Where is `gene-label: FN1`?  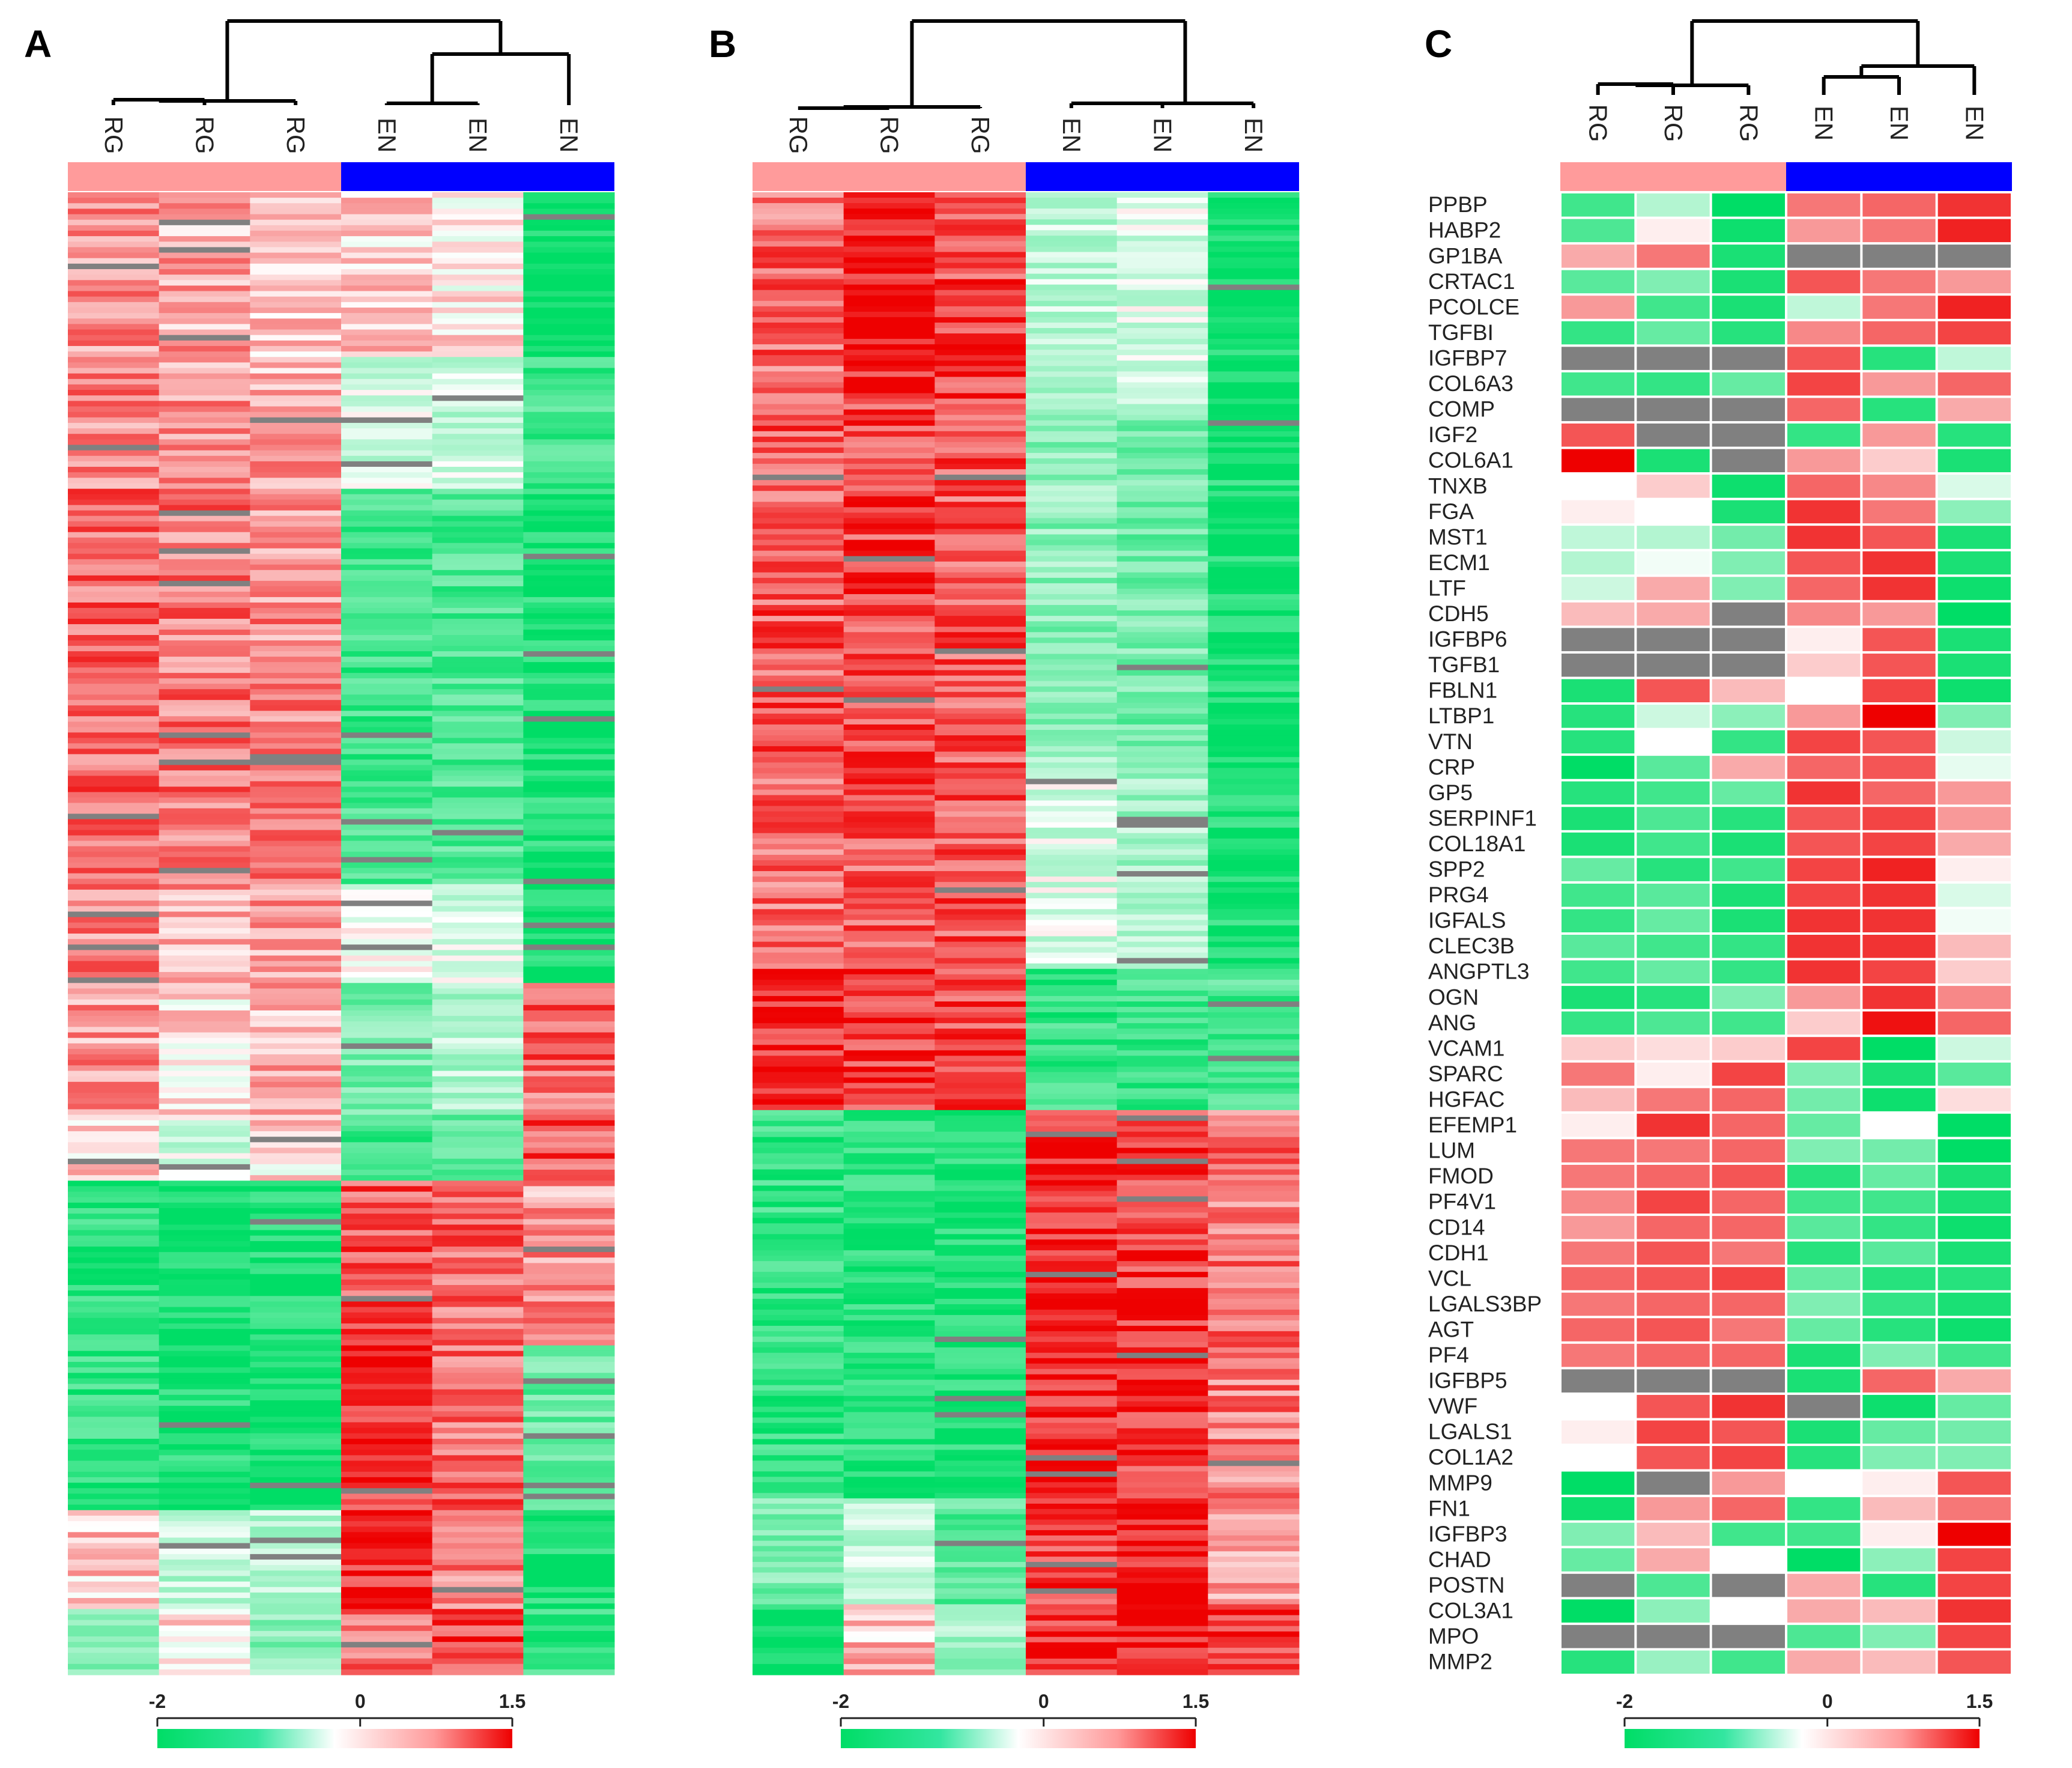
gene-label: FN1 is located at coordinates (1449, 1508).